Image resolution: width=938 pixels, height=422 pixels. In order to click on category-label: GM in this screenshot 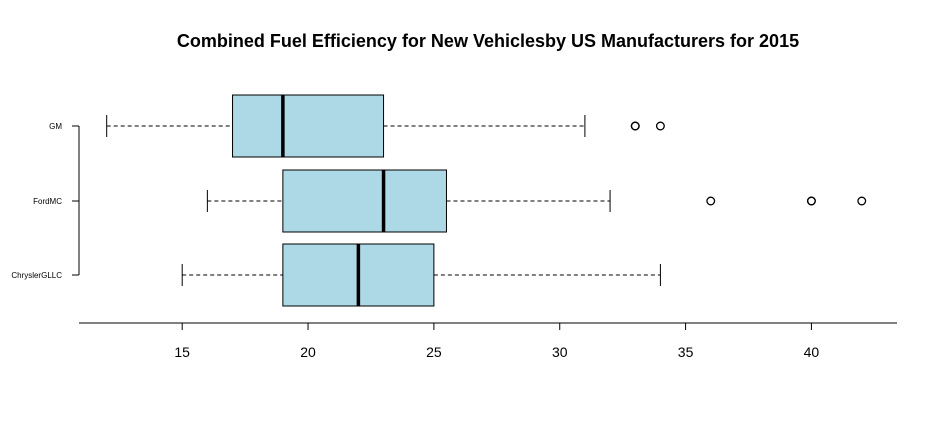, I will do `click(55, 126)`.